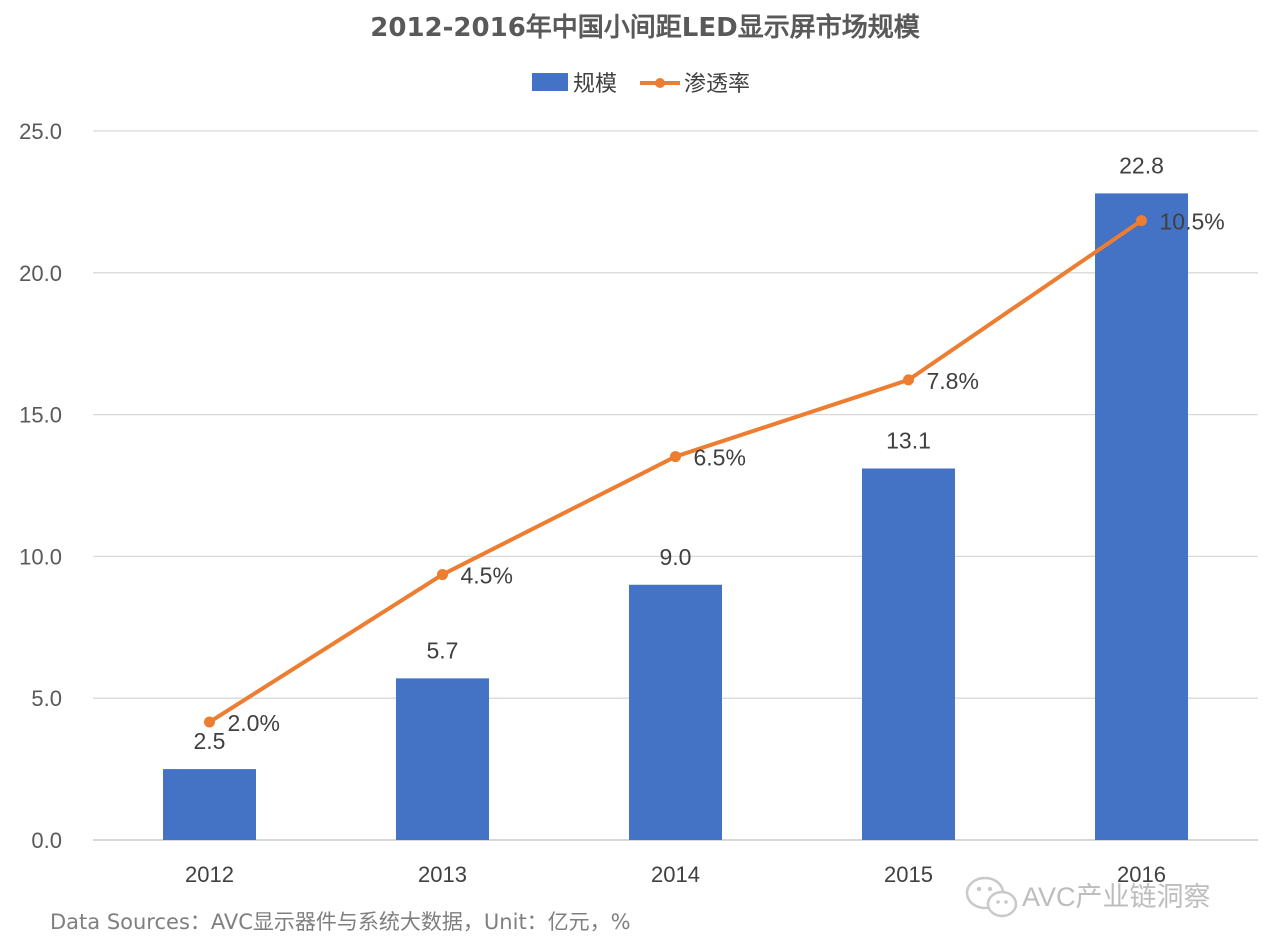 The image size is (1280, 952). I want to click on x-axis-ticks: 2012 2013 2014 2015 2016, so click(675, 874).